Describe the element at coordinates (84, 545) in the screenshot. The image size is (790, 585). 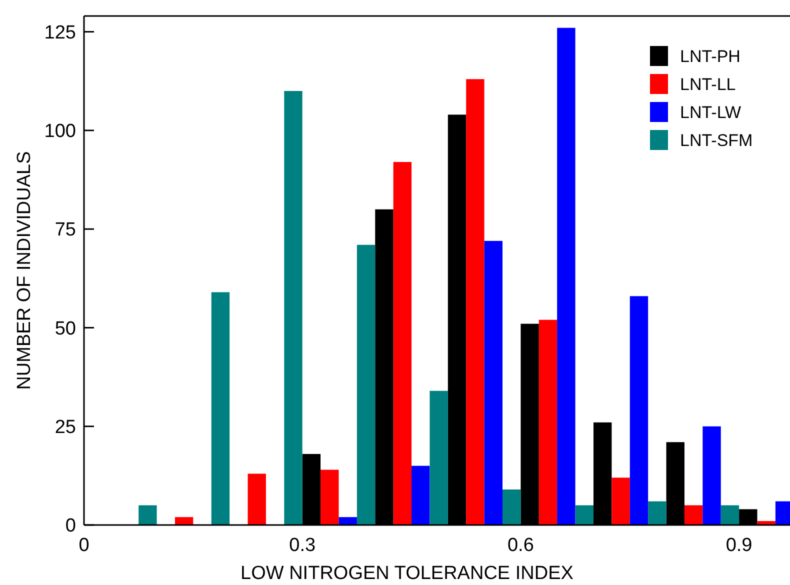
I see `x-tick-label: 0` at that location.